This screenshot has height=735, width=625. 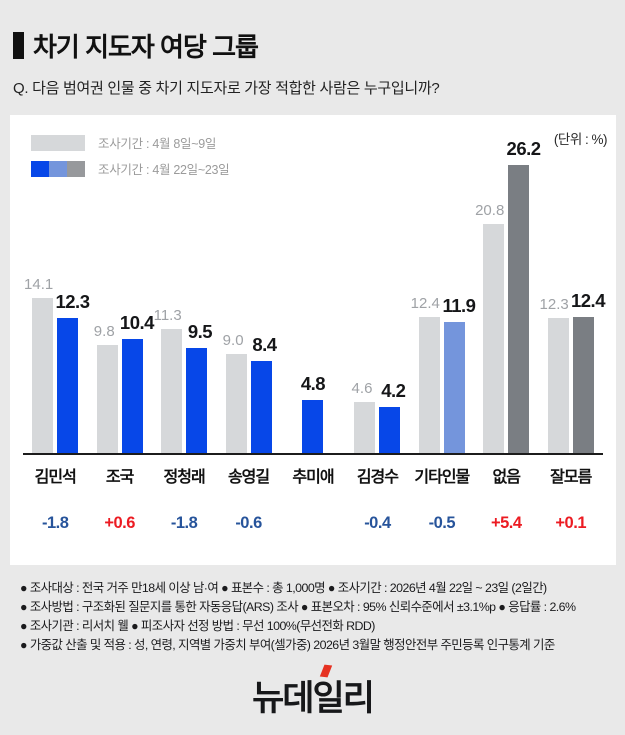 I want to click on bar-group: 20.8 26.2, so click(x=507, y=284).